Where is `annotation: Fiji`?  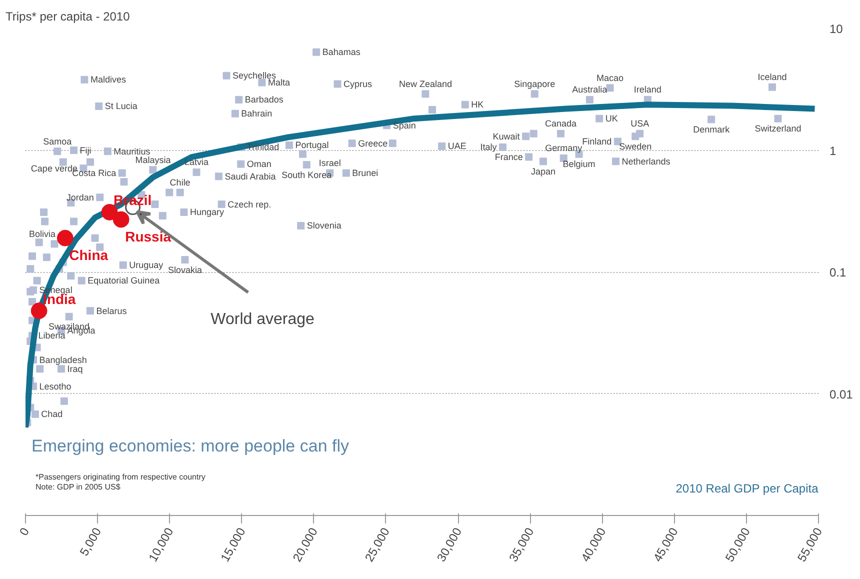
annotation: Fiji is located at coordinates (86, 150).